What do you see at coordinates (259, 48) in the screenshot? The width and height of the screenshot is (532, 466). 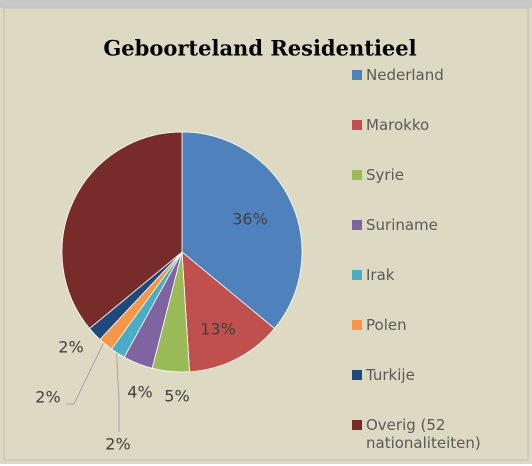 I see `chart-title: Geboorteland Residentieel` at bounding box center [259, 48].